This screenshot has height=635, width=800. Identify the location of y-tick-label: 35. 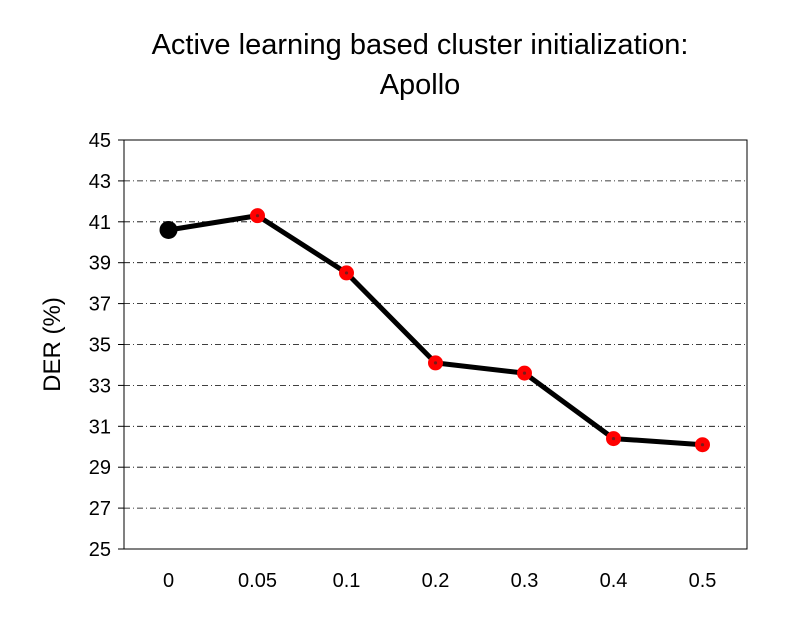
(100, 346).